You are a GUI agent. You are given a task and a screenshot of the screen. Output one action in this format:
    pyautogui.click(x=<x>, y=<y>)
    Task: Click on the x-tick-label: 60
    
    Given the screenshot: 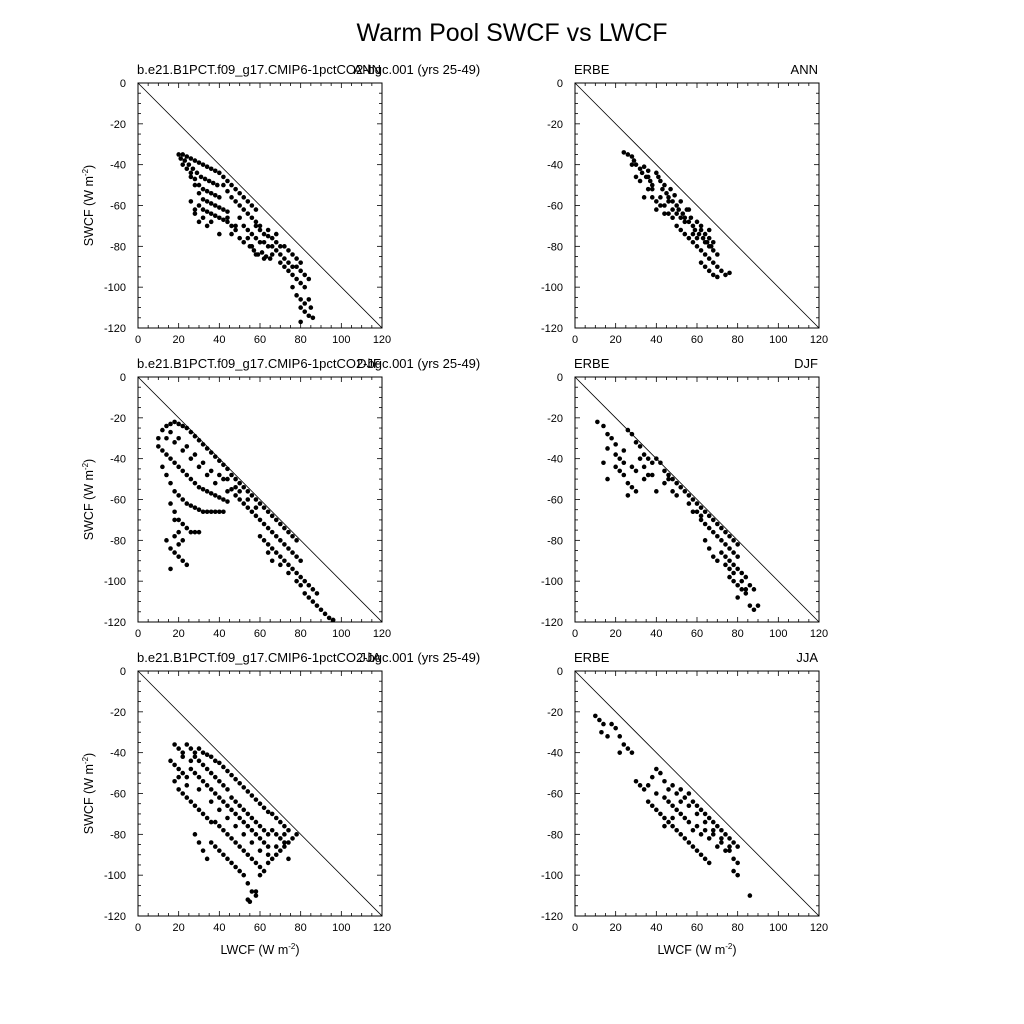 What is the action you would take?
    pyautogui.click(x=260, y=634)
    